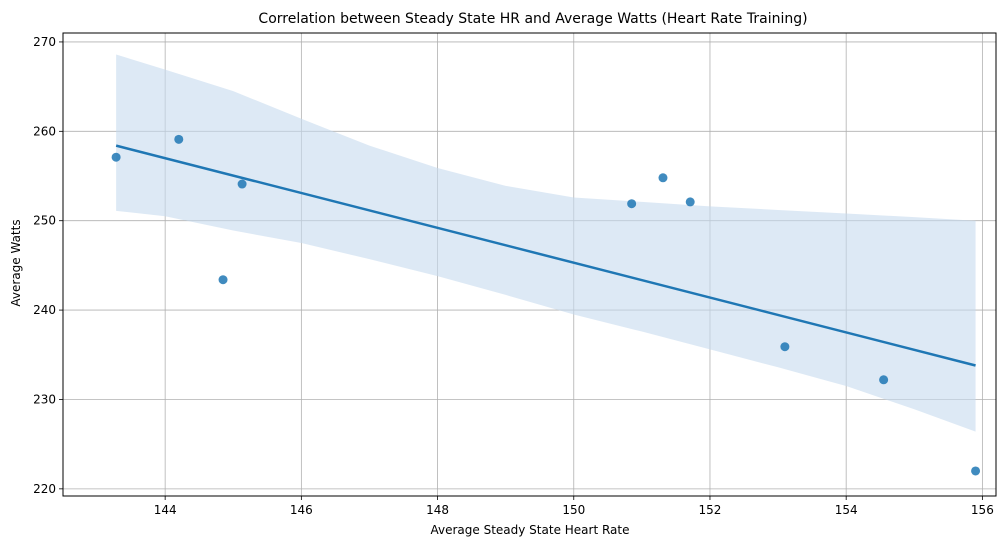  I want to click on x-tick-label-1: 146, so click(301, 510).